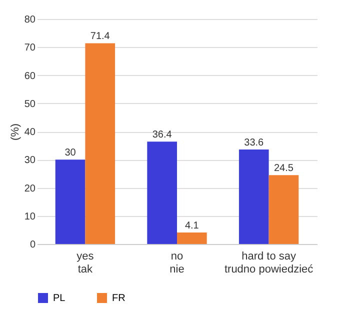  What do you see at coordinates (70, 153) in the screenshot?
I see `data-label: 30` at bounding box center [70, 153].